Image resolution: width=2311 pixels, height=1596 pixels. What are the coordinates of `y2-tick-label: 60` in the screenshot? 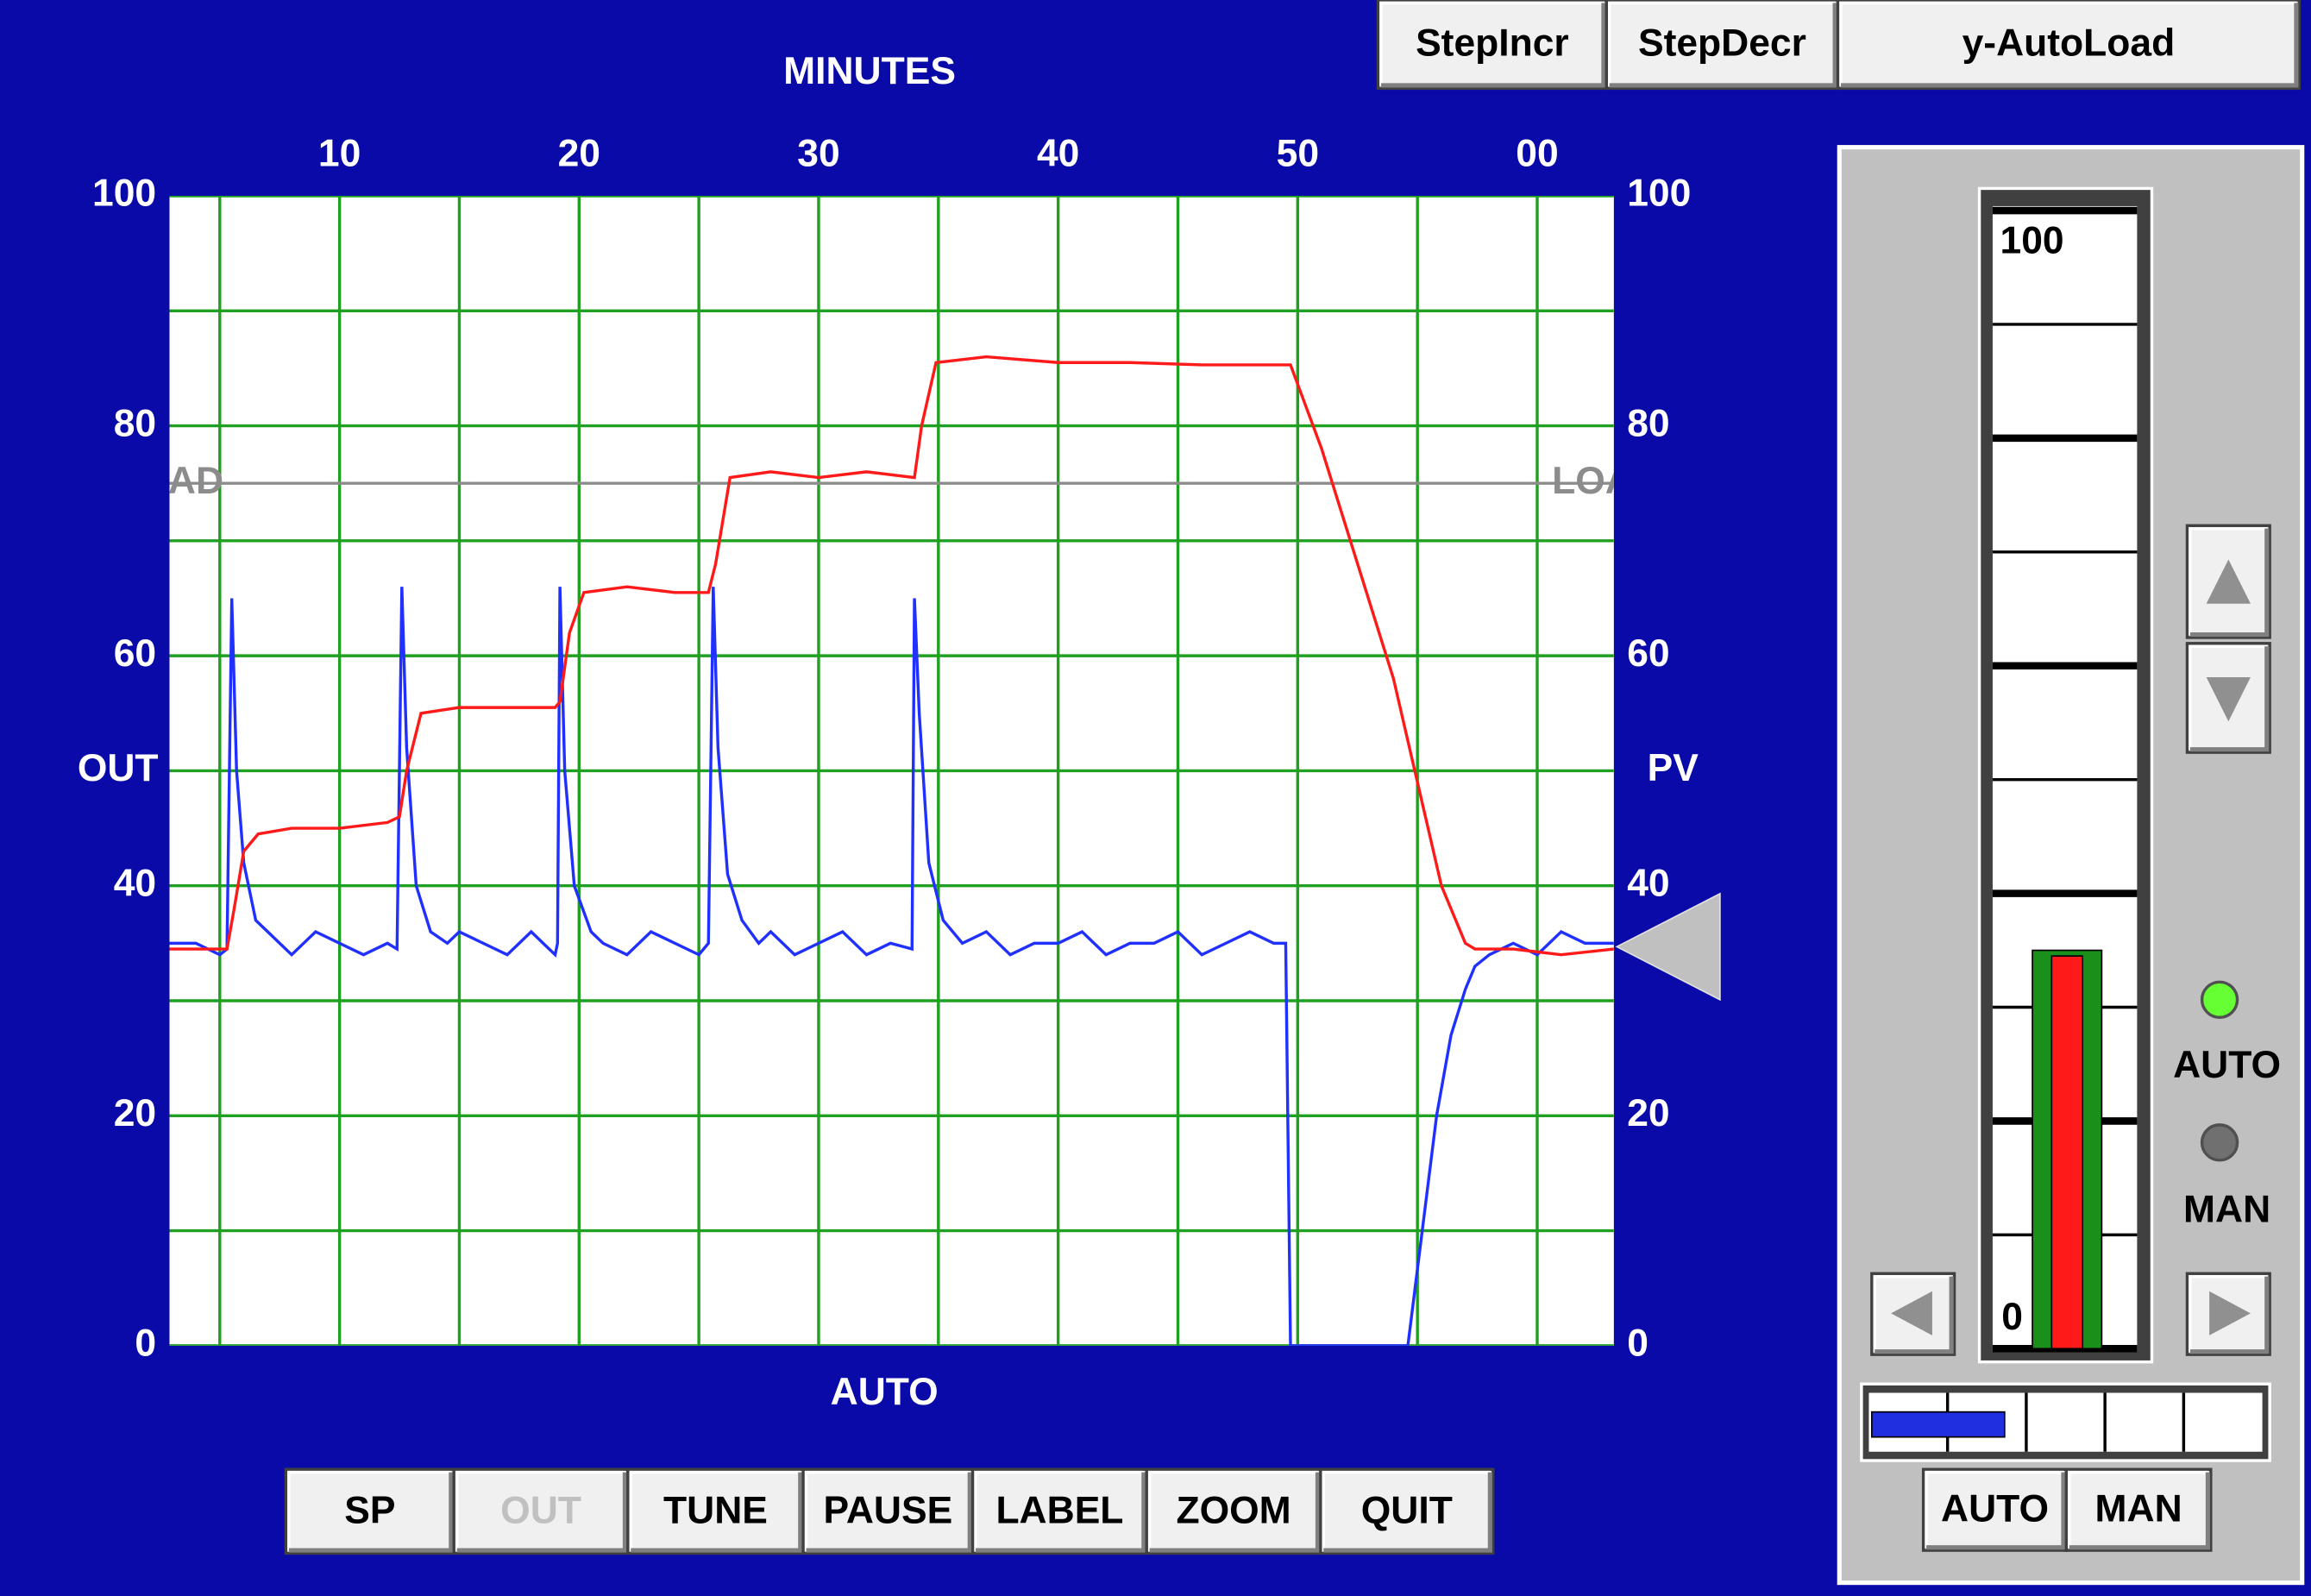 It's located at (1648, 653).